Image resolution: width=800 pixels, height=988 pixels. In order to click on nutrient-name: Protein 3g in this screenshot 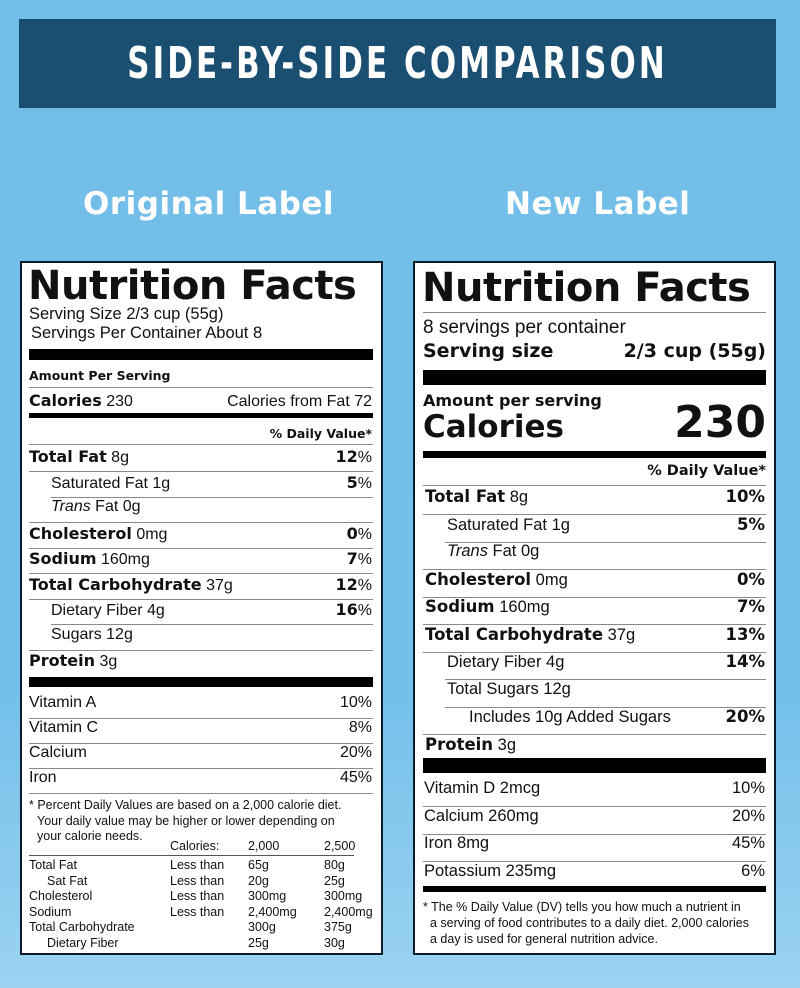, I will do `click(73, 661)`.